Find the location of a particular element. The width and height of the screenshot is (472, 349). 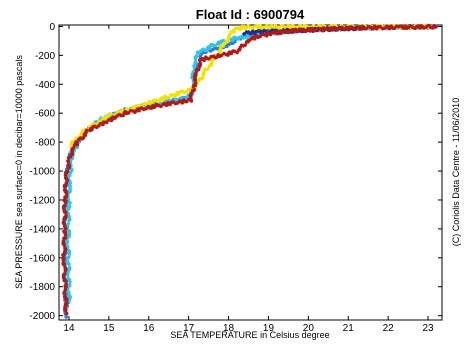

y-tick-label: -400 is located at coordinates (45, 85).